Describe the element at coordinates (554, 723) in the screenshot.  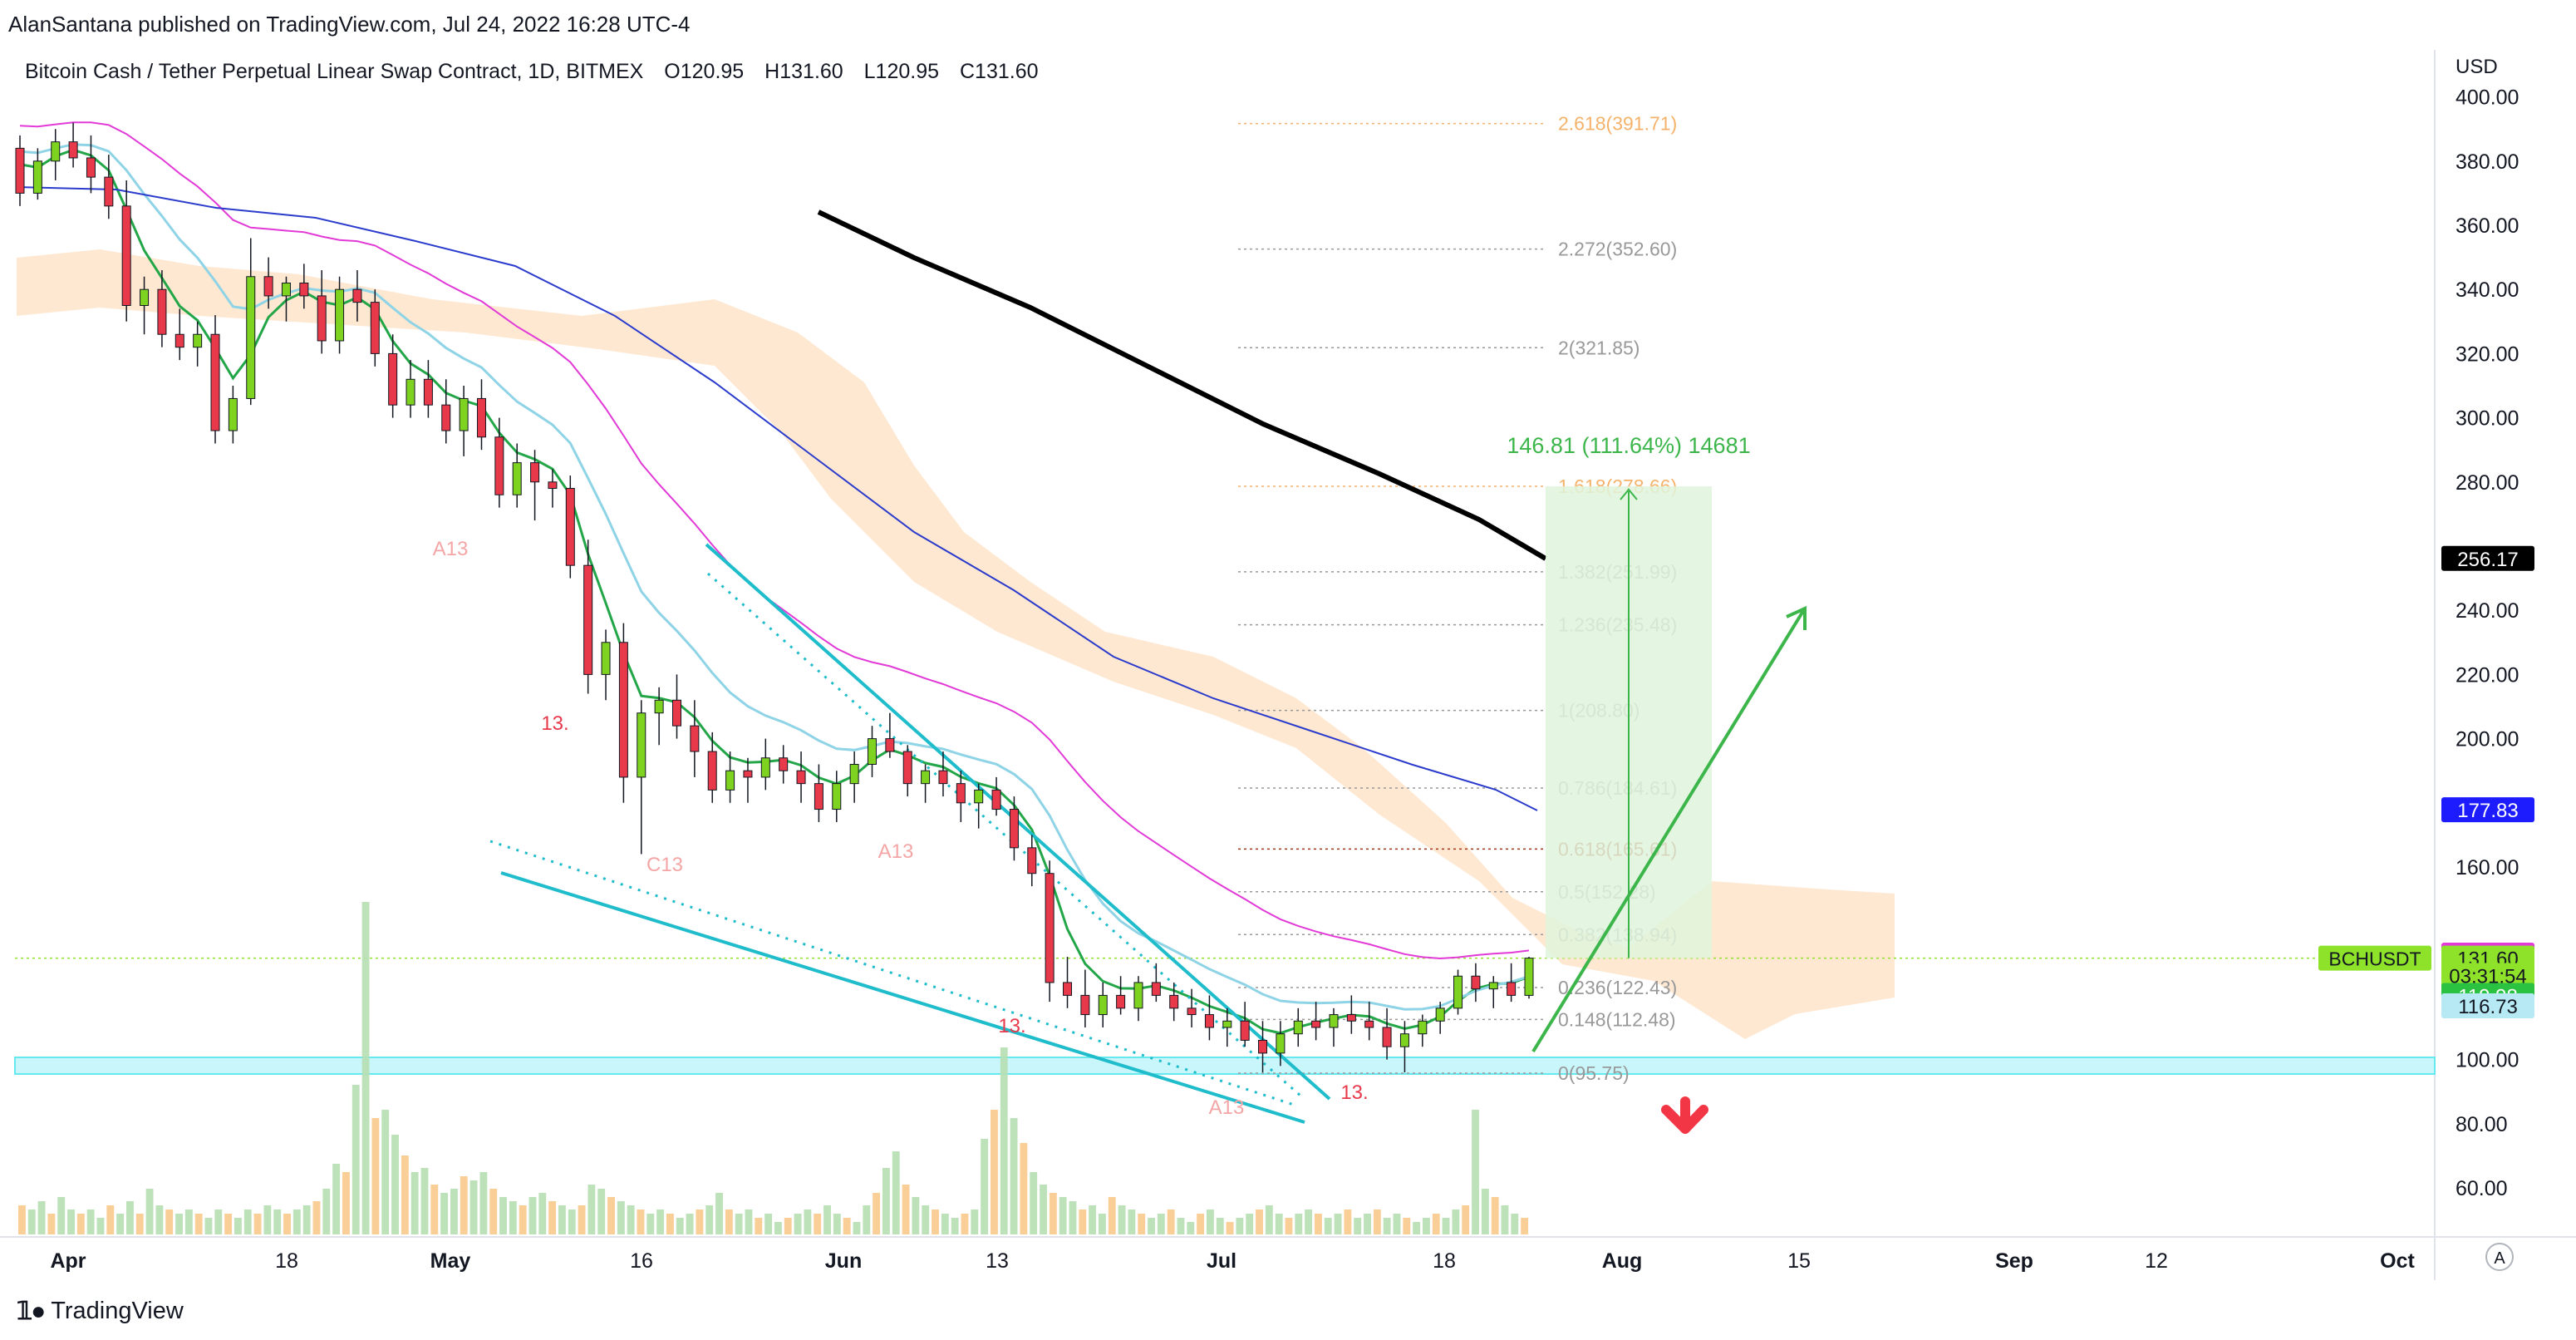
I see `td-marker-label: 13.` at that location.